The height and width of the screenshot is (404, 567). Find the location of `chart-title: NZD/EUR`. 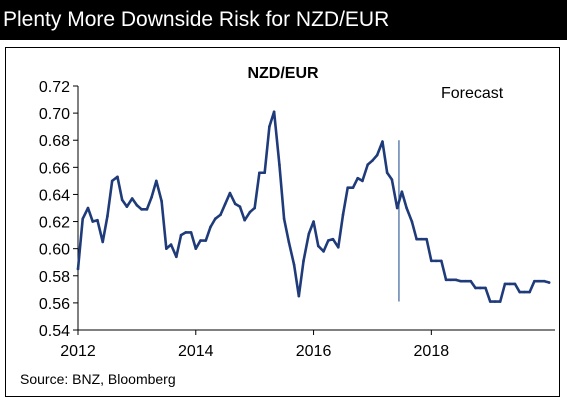

chart-title: NZD/EUR is located at coordinates (283, 73).